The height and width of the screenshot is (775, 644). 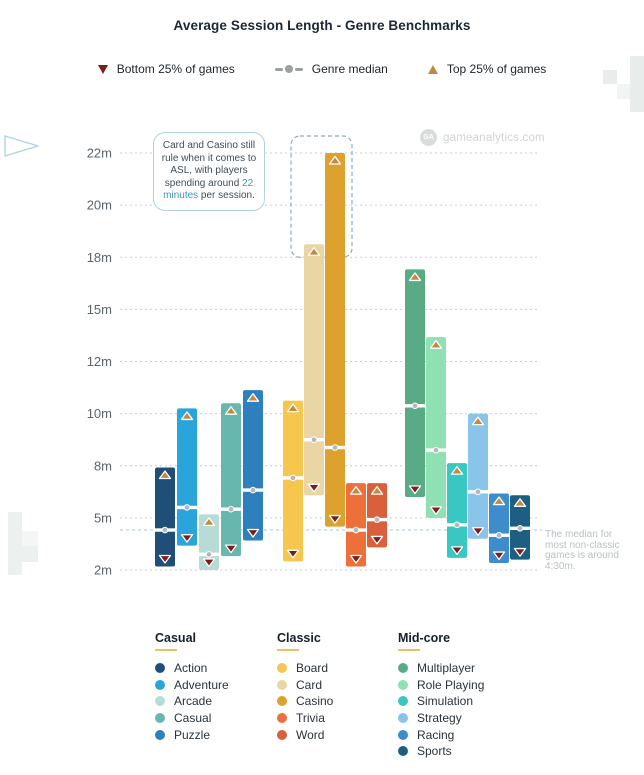 I want to click on genre-median-icon, so click(x=288, y=69).